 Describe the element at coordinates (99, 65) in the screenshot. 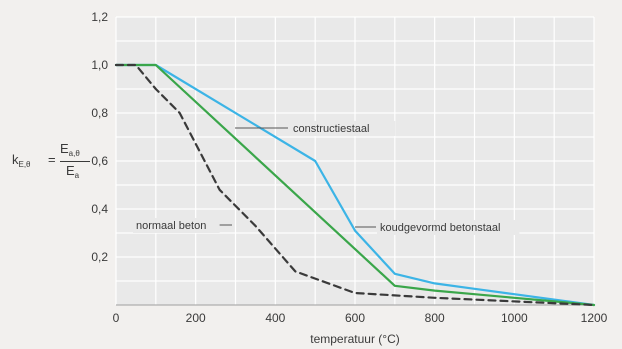

I see `y-tick-label: 1,0` at that location.